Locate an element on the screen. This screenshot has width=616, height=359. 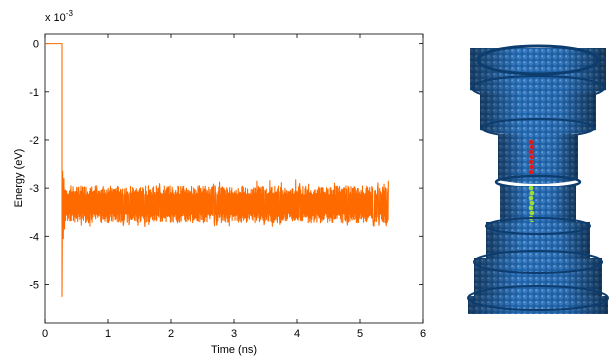
x-tick-label: 5 is located at coordinates (360, 334).